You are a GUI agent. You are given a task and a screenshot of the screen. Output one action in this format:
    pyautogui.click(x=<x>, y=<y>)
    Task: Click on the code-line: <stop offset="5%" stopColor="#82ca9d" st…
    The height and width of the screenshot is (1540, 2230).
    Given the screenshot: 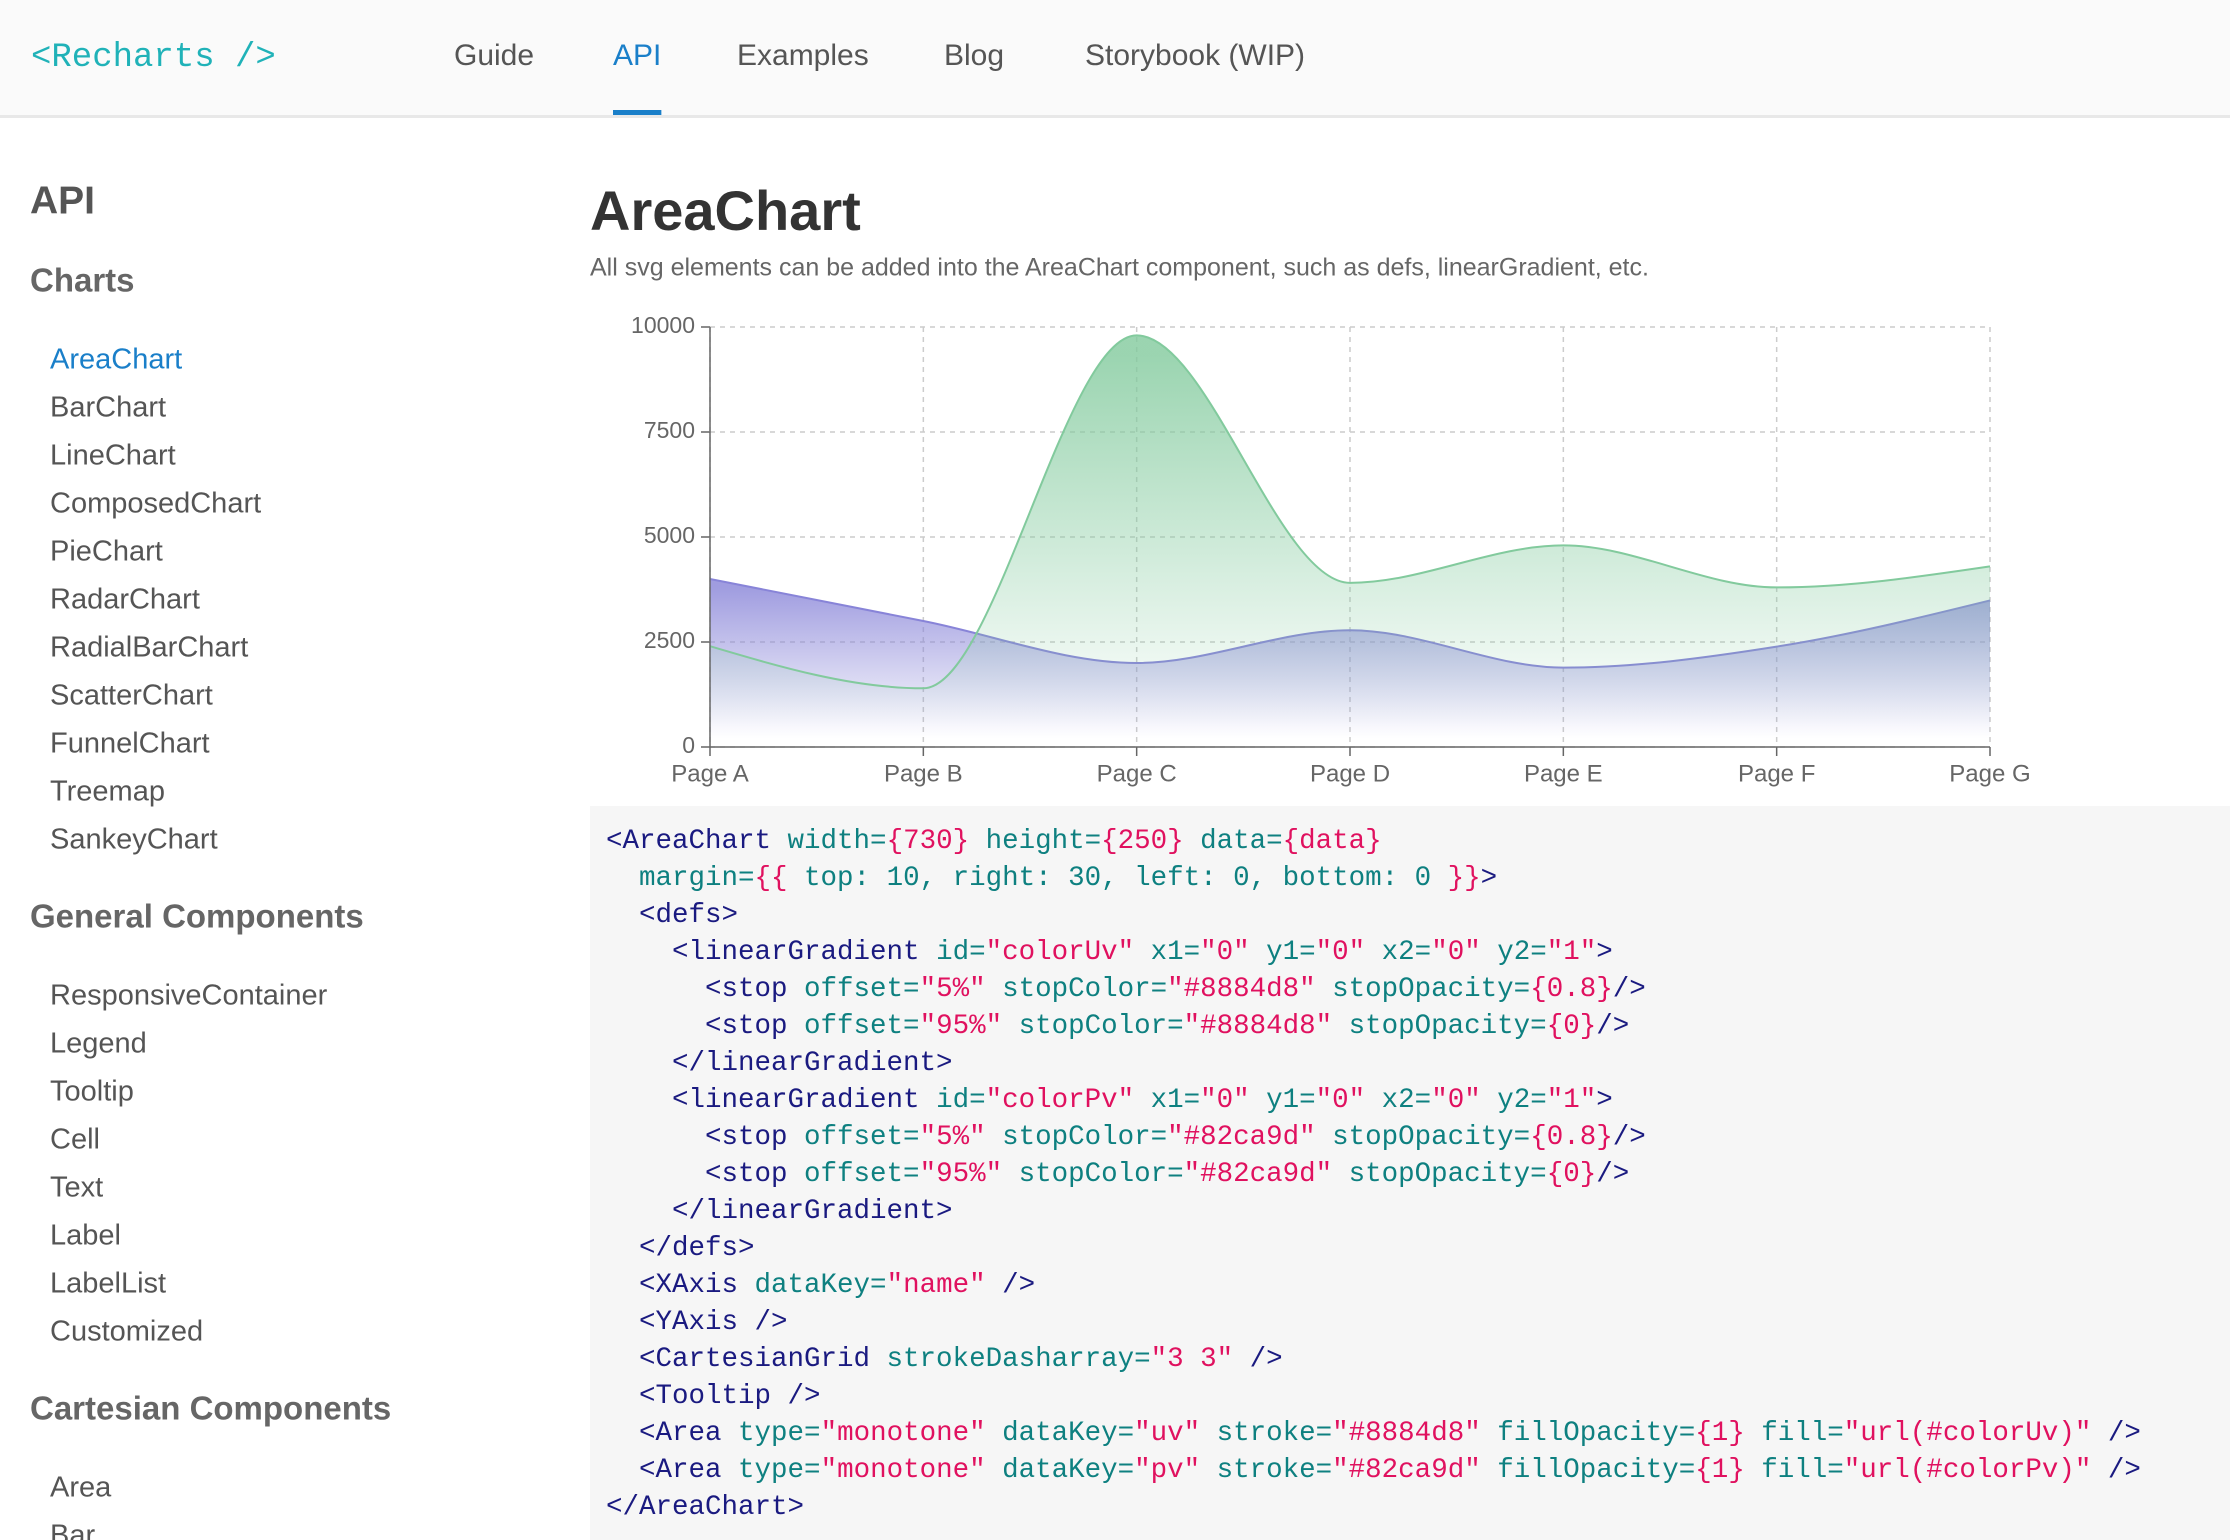 What is the action you would take?
    pyautogui.click(x=1126, y=1137)
    